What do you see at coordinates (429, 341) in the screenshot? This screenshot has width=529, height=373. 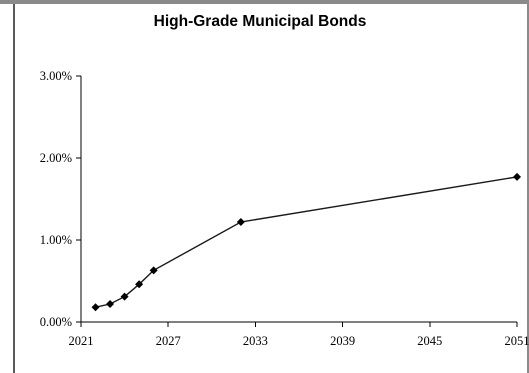 I see `x-tick-label: 2045` at bounding box center [429, 341].